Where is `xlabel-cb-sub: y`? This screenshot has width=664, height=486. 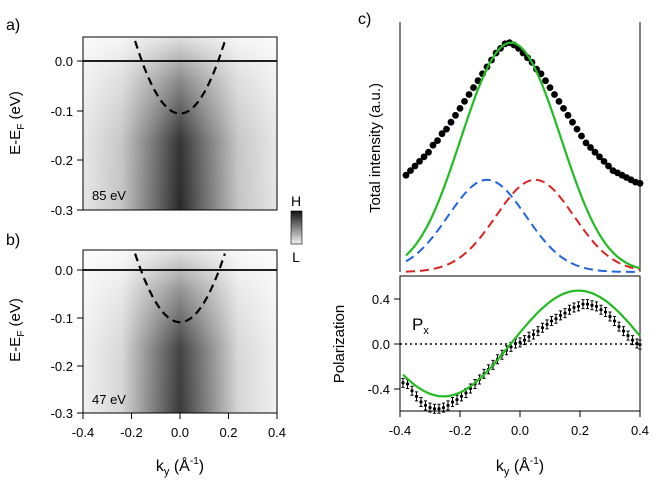
xlabel-cb-sub: y is located at coordinates (507, 472).